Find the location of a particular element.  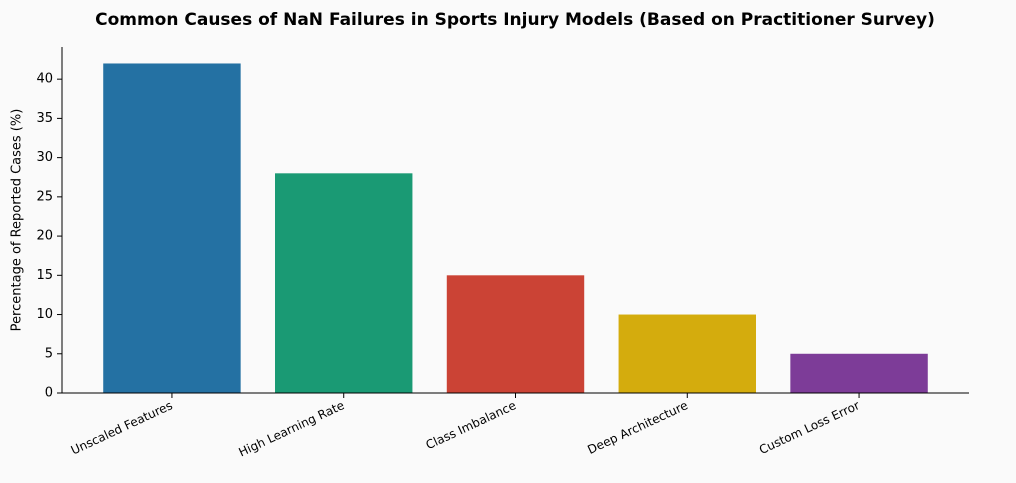

x-tick-label: Unscaled Features is located at coordinates (122, 427).